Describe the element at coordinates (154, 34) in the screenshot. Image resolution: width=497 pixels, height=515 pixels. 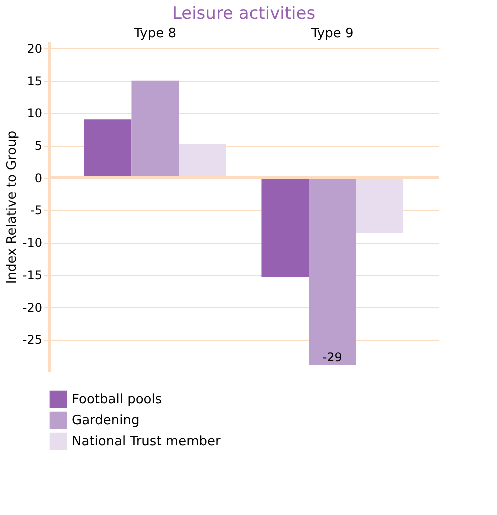
I see `x-tick-label: Type 8` at that location.